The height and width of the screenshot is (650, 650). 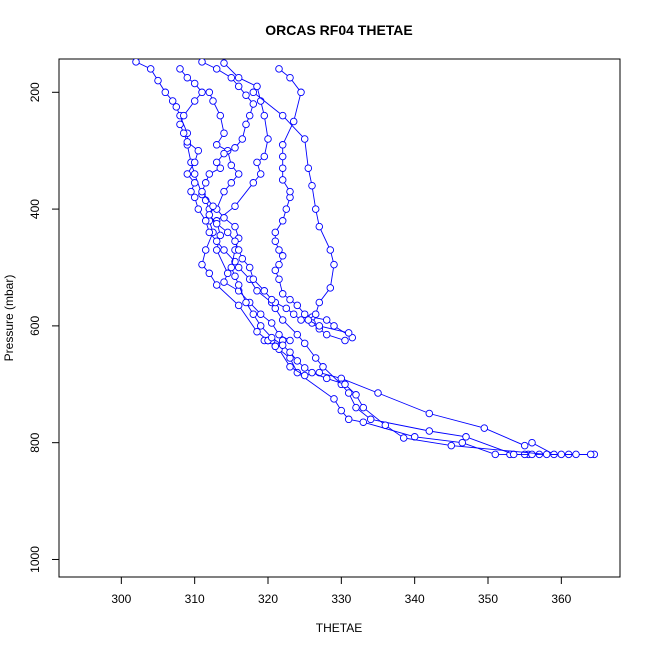 What do you see at coordinates (195, 599) in the screenshot?
I see `x-tick-label: 310` at bounding box center [195, 599].